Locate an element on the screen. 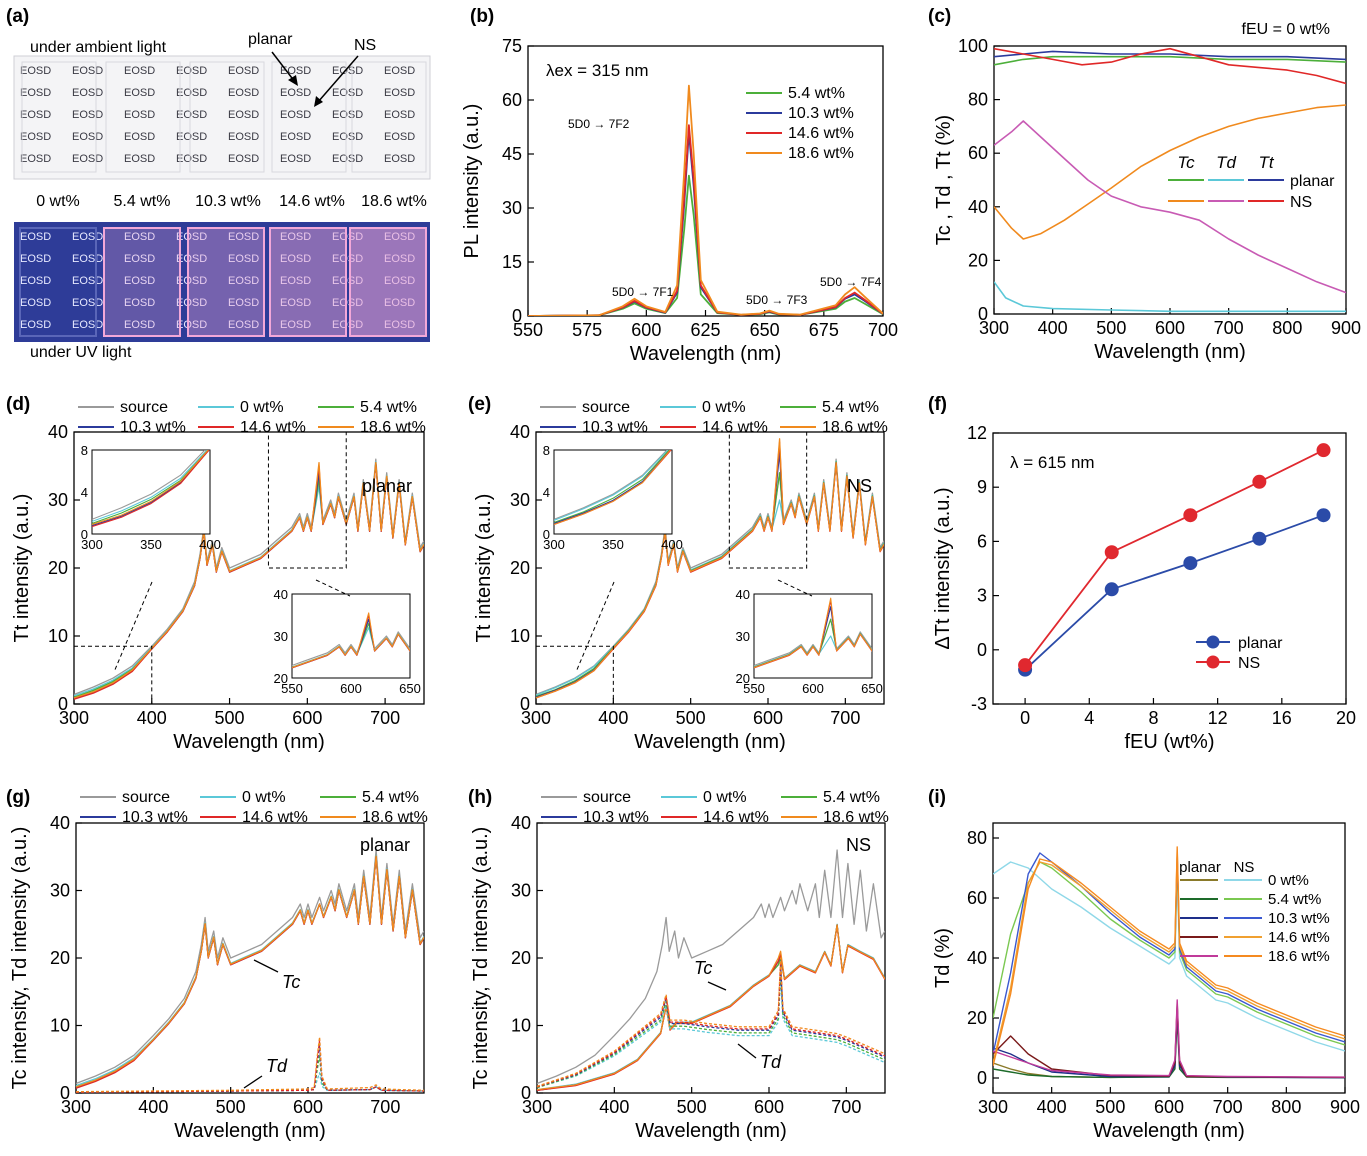 The height and width of the screenshot is (1156, 1367). legend-label-e: 0 wt% is located at coordinates (724, 407).